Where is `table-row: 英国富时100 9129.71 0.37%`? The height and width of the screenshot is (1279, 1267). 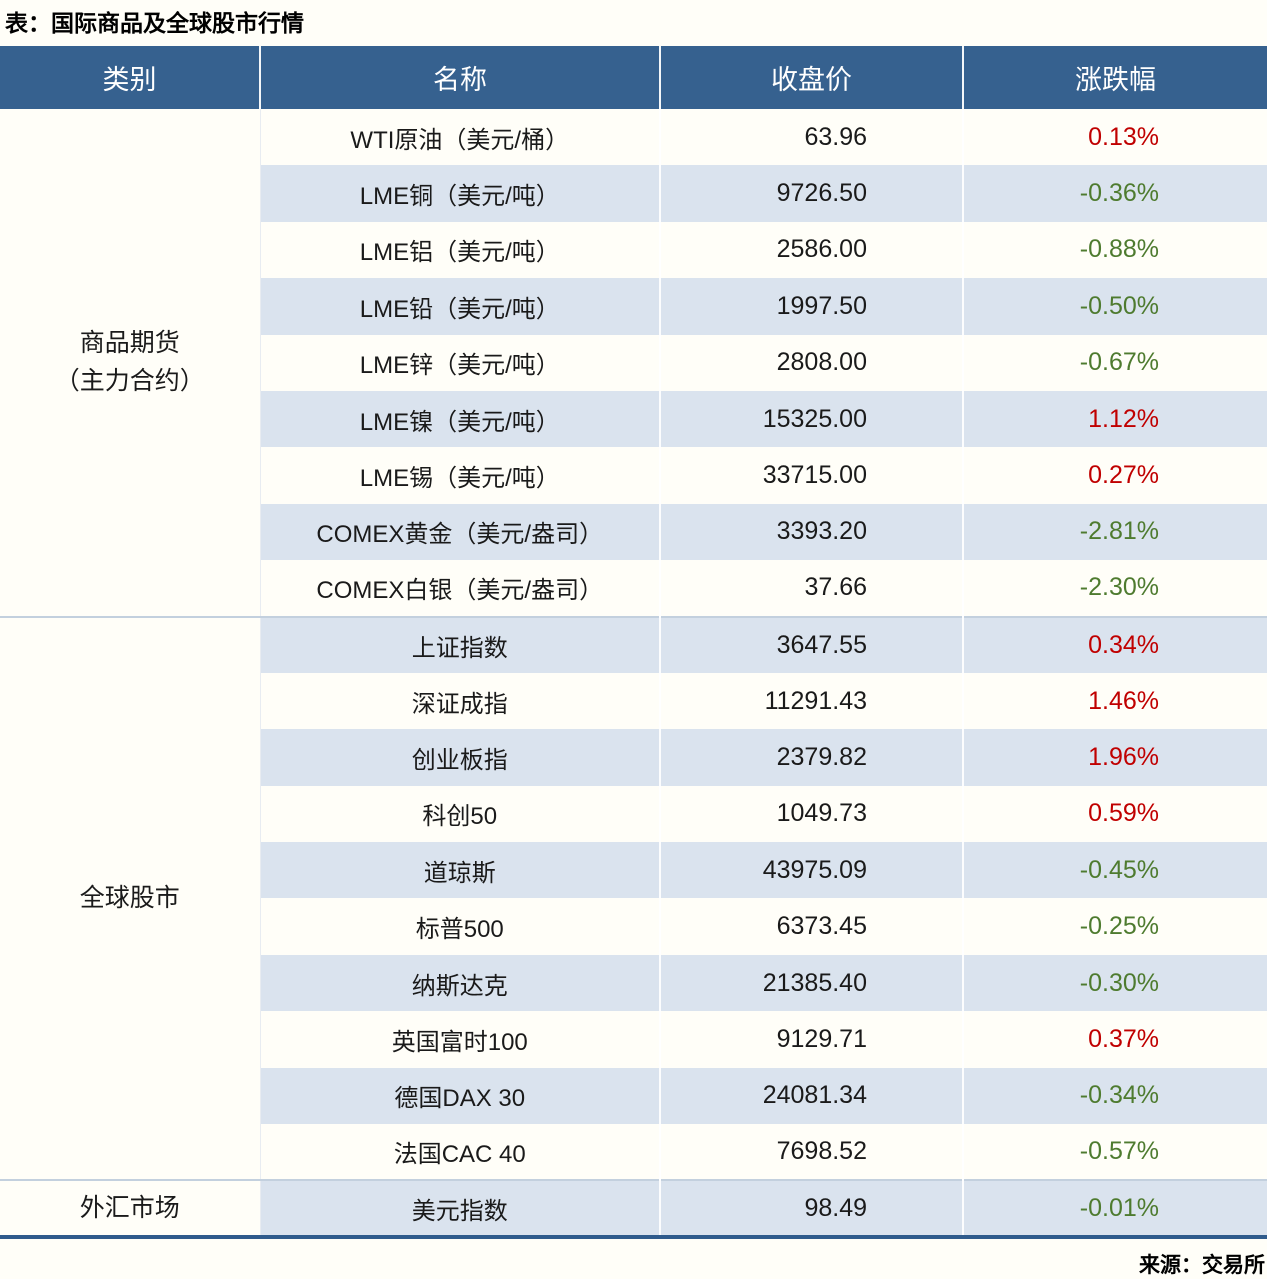
table-row: 英国富时100 9129.71 0.37% is located at coordinates (633, 1039).